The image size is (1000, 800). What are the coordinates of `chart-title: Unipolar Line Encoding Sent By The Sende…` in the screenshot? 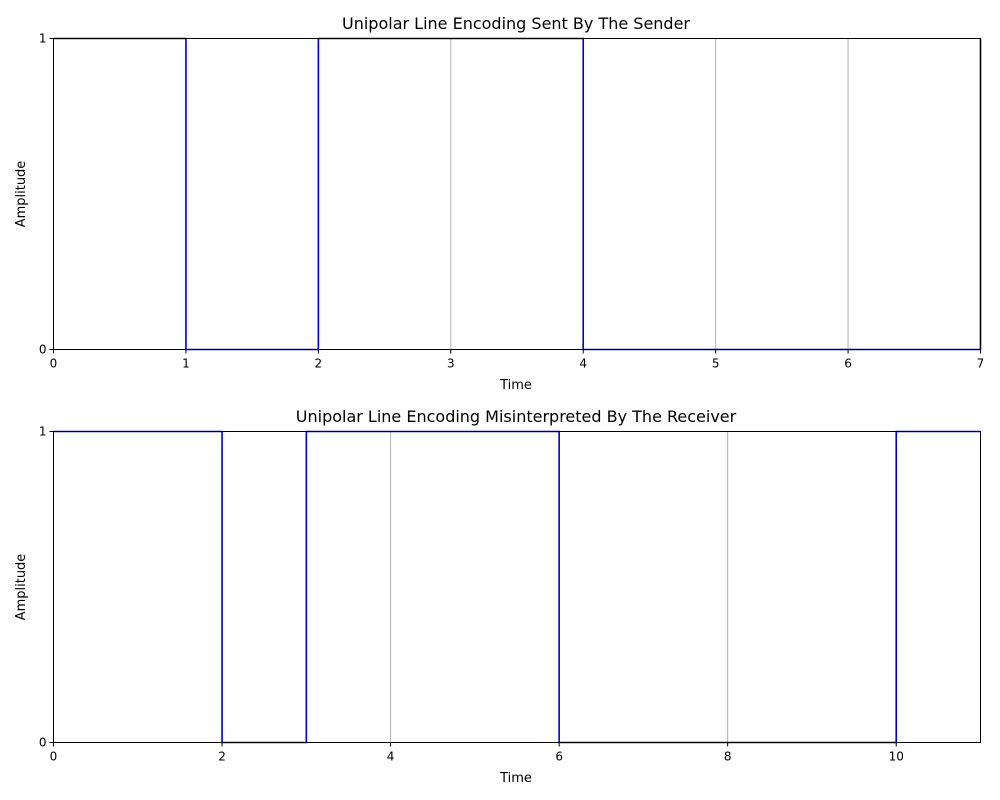 It's located at (516, 23).